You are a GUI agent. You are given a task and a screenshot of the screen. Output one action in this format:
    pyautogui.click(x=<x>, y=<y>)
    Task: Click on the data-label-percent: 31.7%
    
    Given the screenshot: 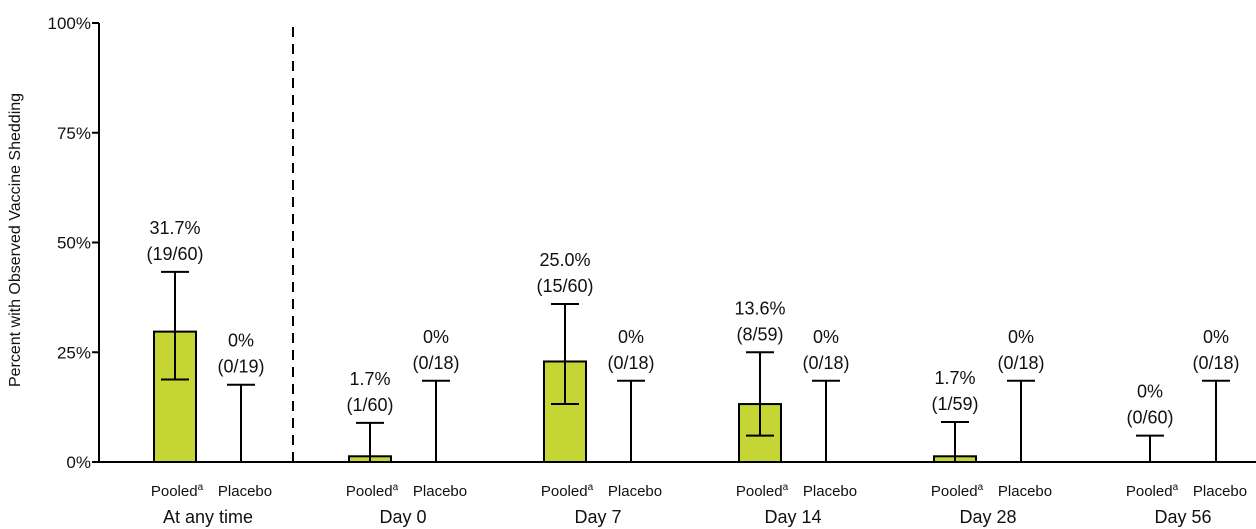 What is the action you would take?
    pyautogui.click(x=174, y=228)
    